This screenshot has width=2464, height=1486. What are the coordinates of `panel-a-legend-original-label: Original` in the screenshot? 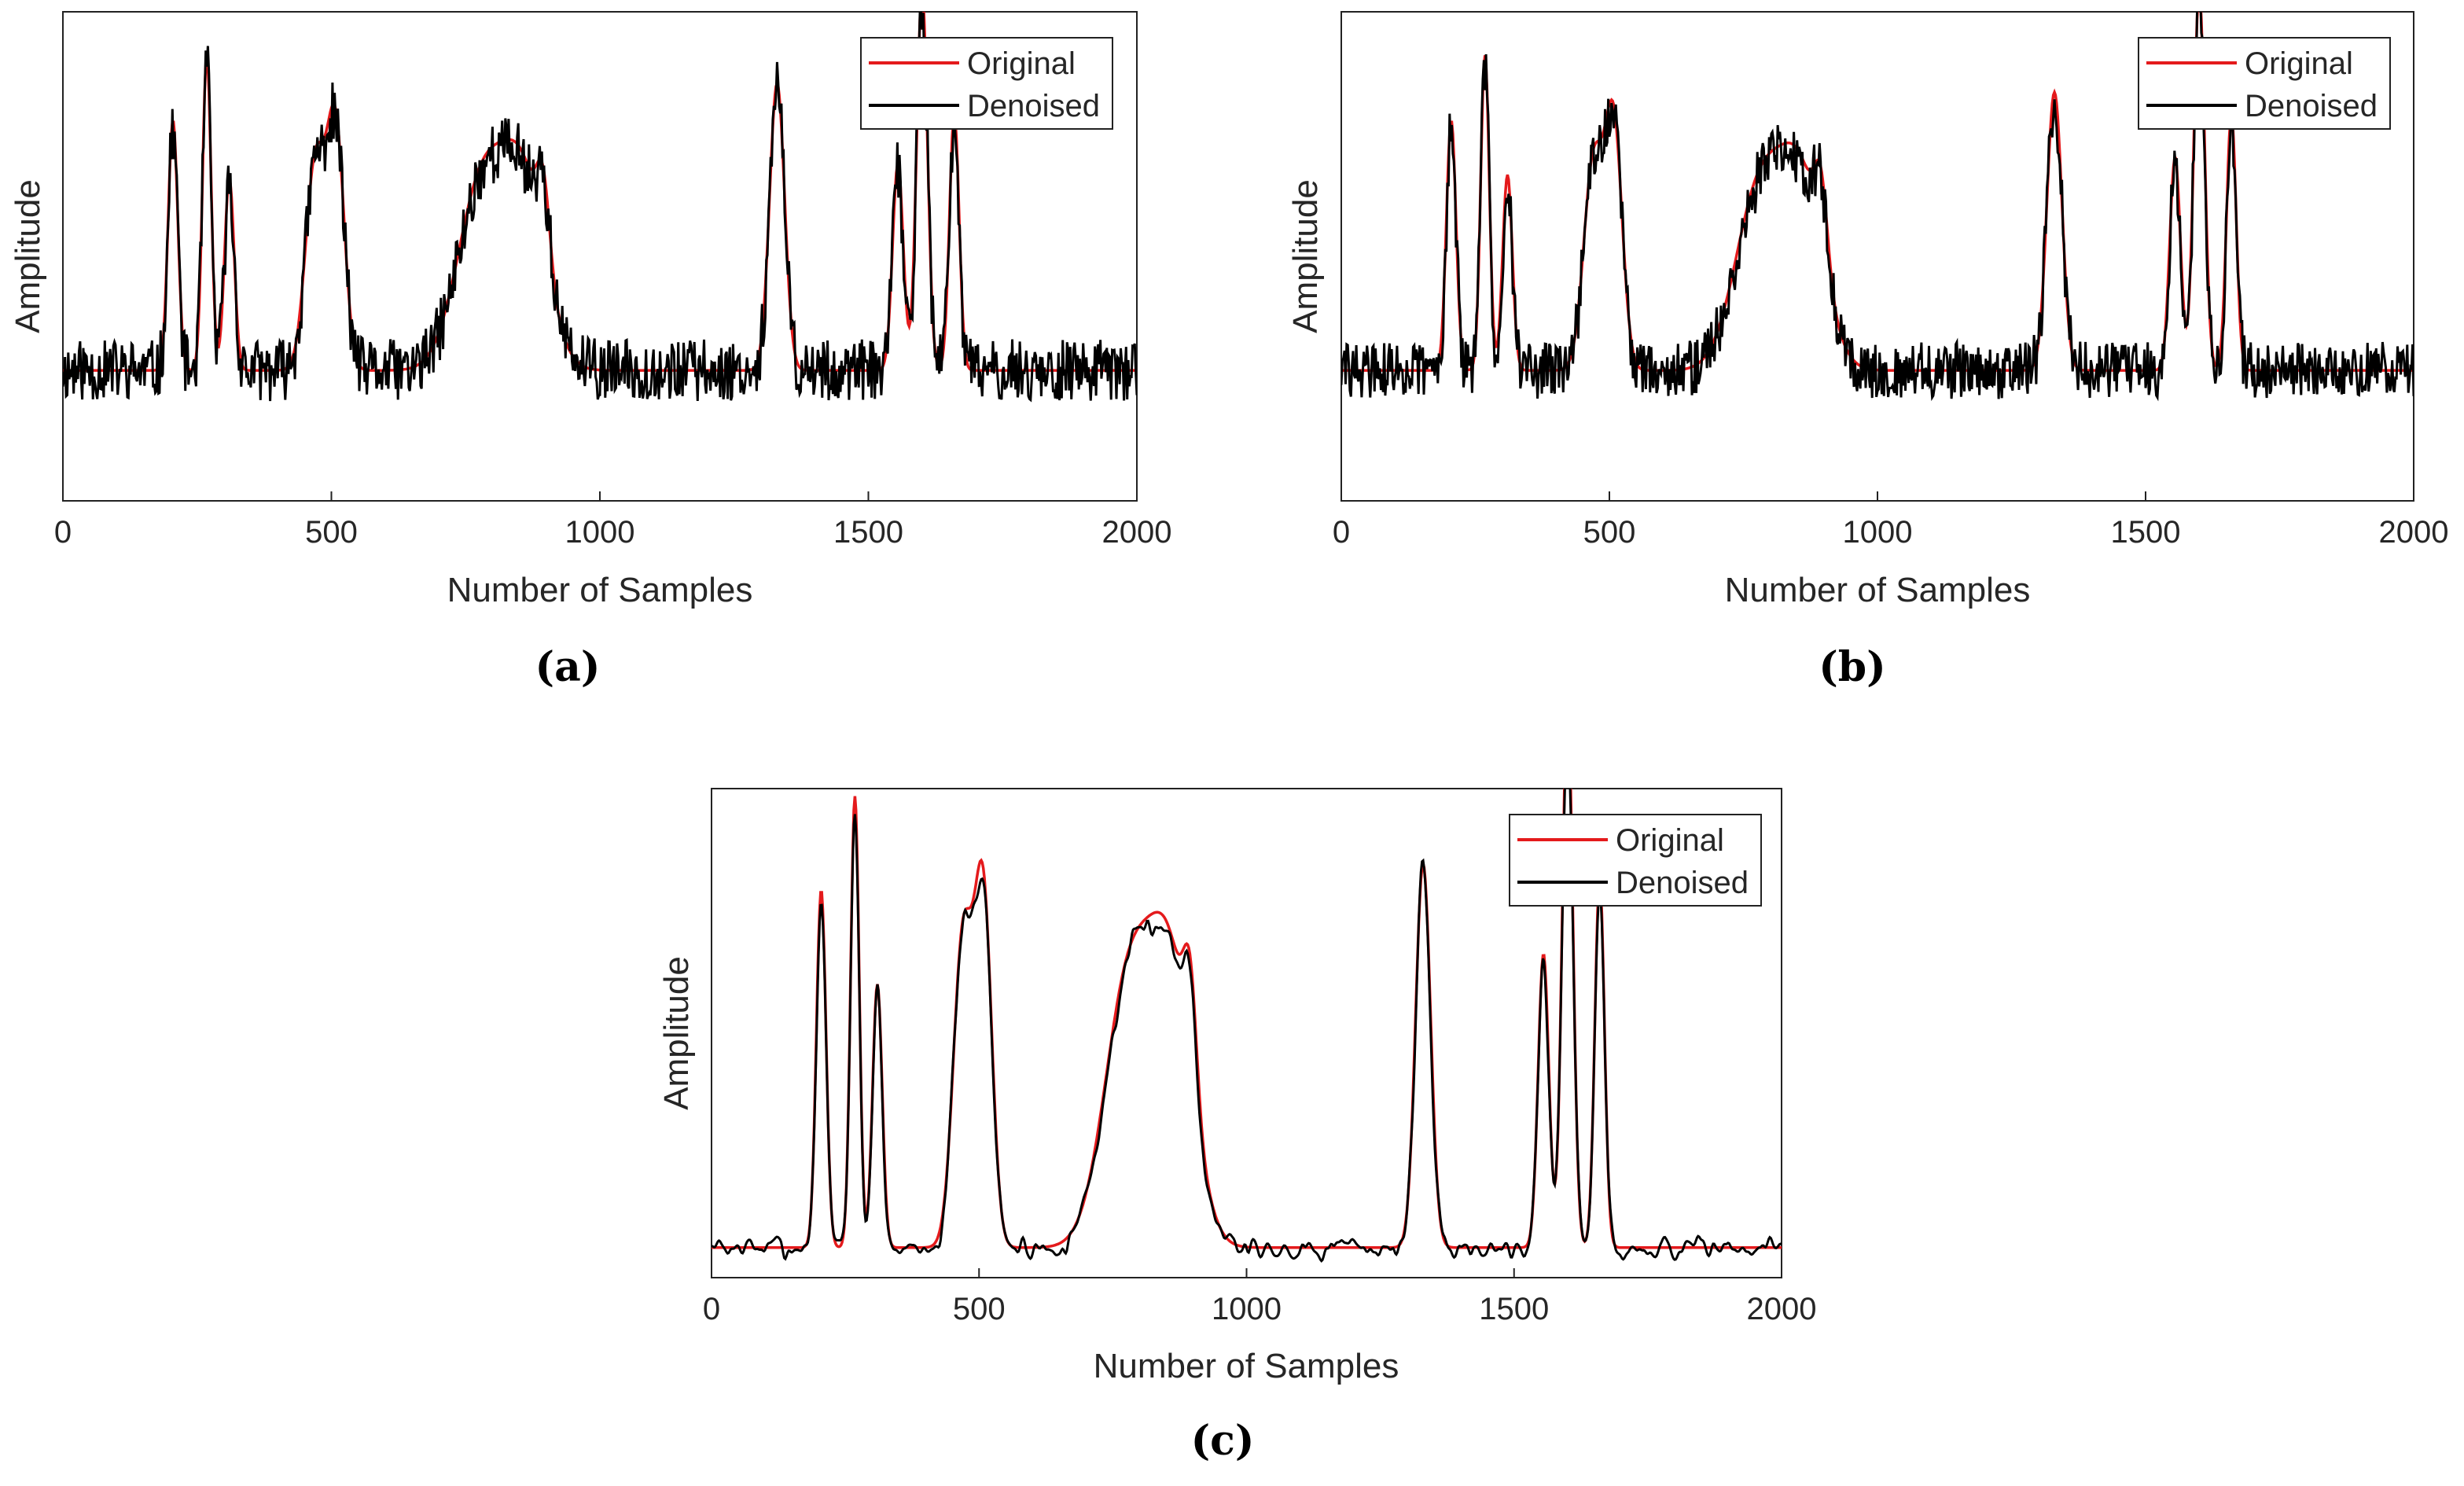 It's located at (1022, 63).